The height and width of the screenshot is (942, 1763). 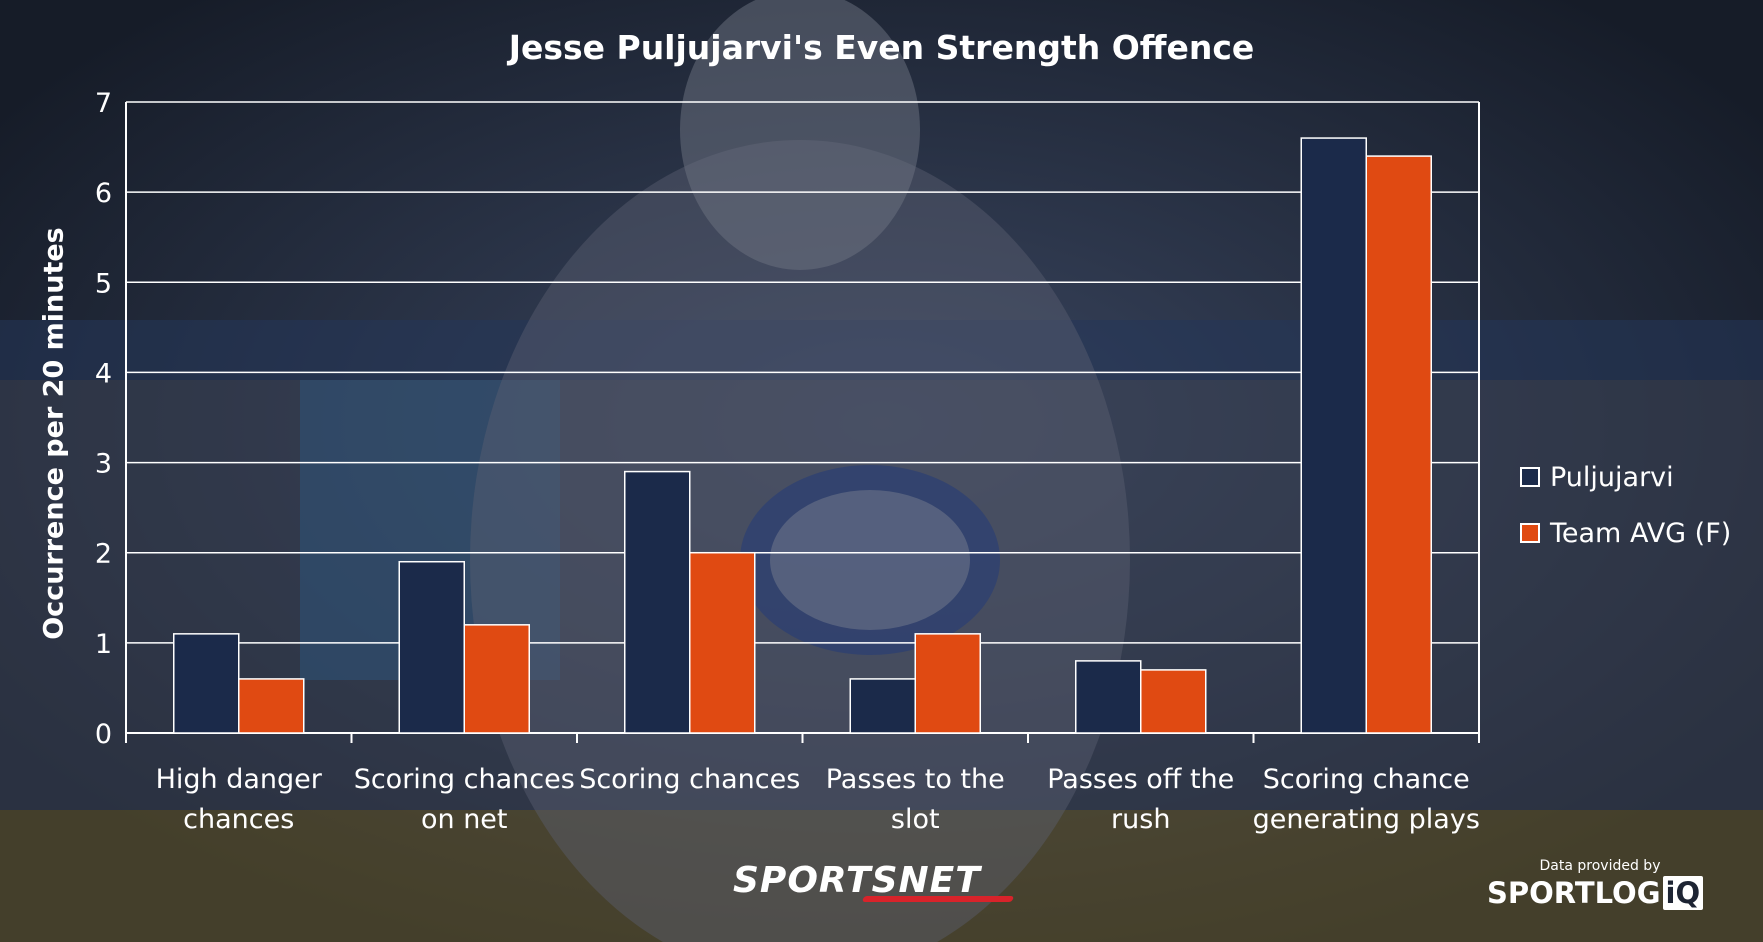 What do you see at coordinates (1600, 866) in the screenshot?
I see `data-credit: Data provided by` at bounding box center [1600, 866].